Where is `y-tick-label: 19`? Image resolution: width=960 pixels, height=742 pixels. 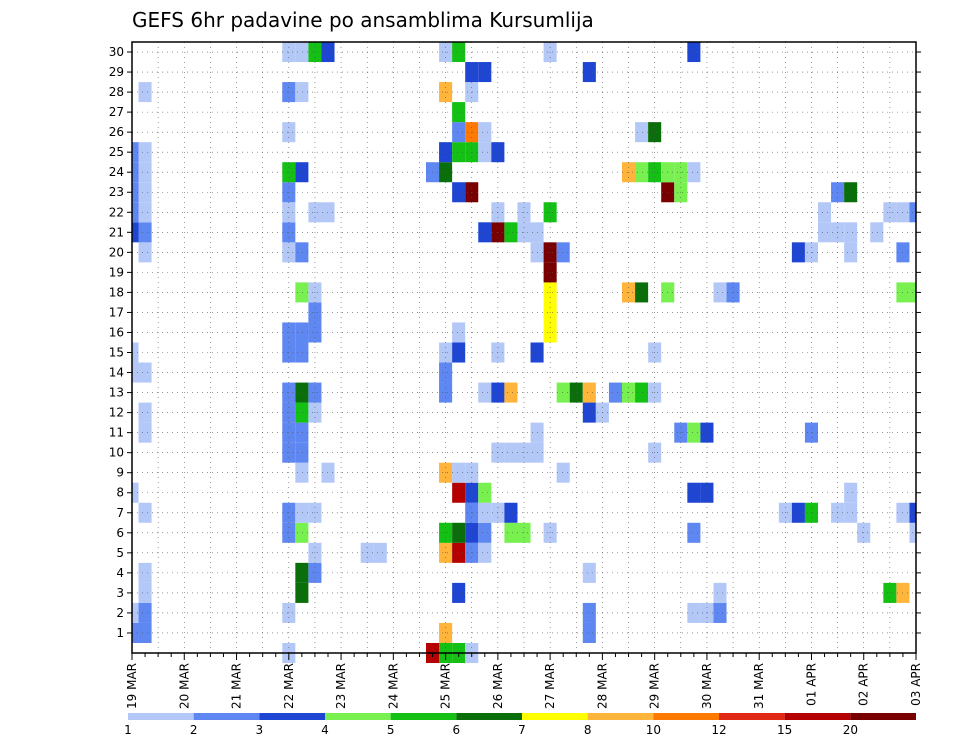 y-tick-label: 19 is located at coordinates (116, 272).